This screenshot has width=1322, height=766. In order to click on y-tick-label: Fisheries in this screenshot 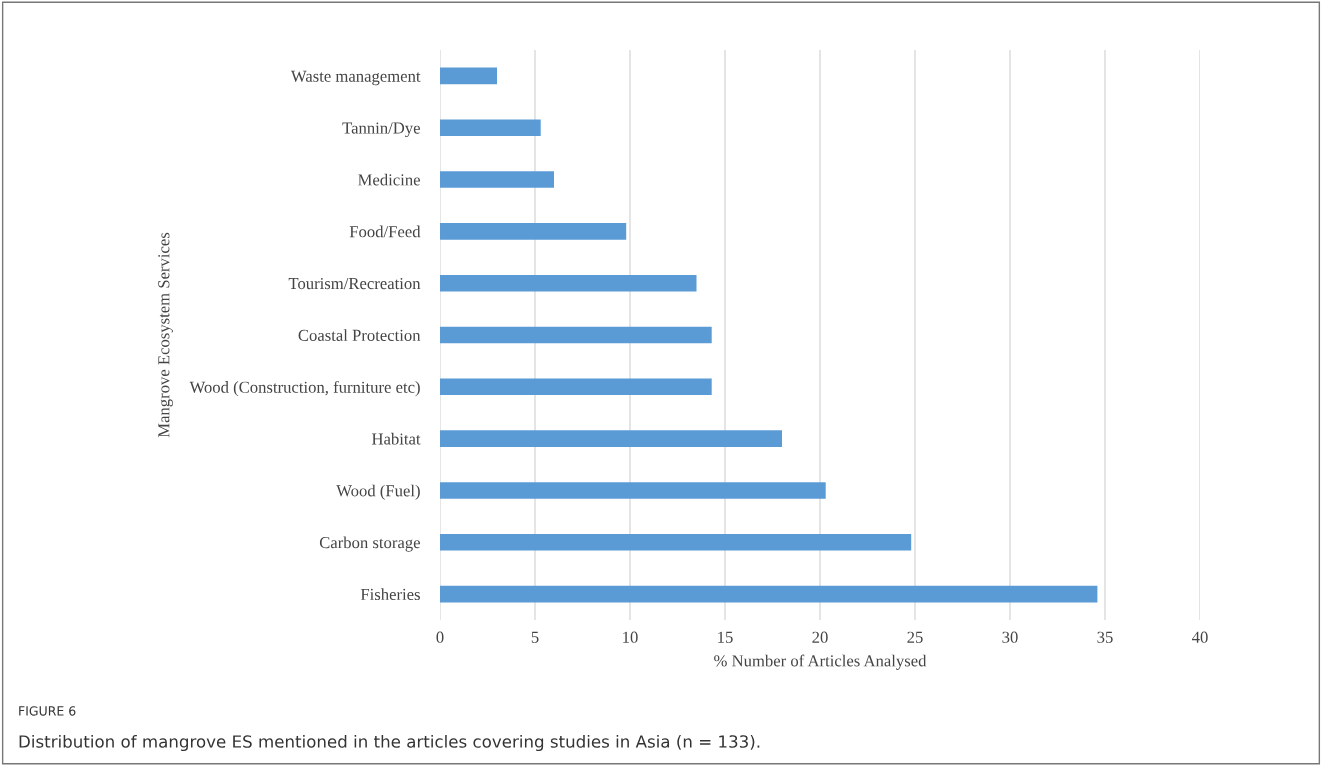, I will do `click(390, 594)`.